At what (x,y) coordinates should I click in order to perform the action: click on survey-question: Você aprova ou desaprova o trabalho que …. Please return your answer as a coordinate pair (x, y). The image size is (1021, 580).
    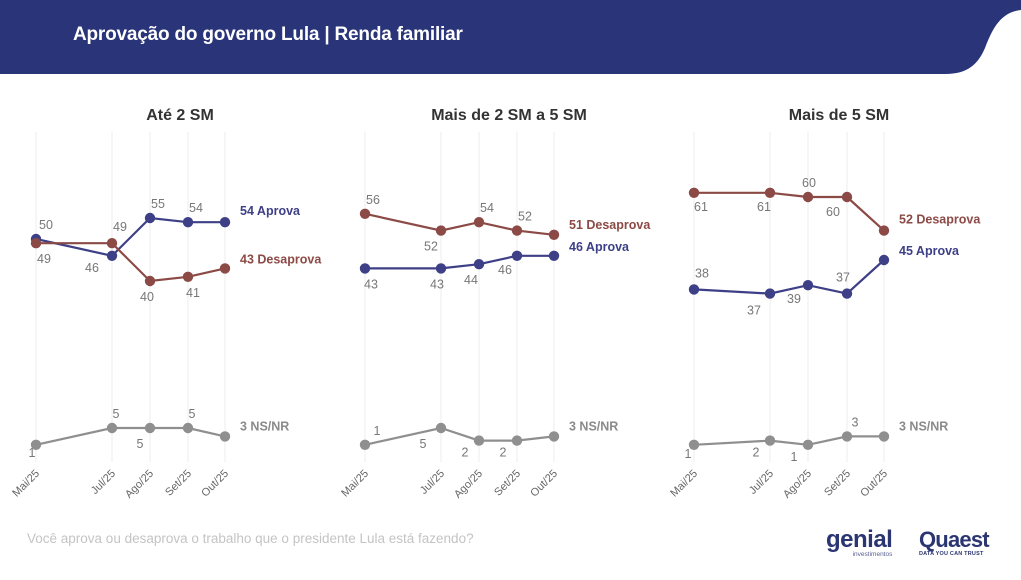
    Looking at the image, I should click on (250, 538).